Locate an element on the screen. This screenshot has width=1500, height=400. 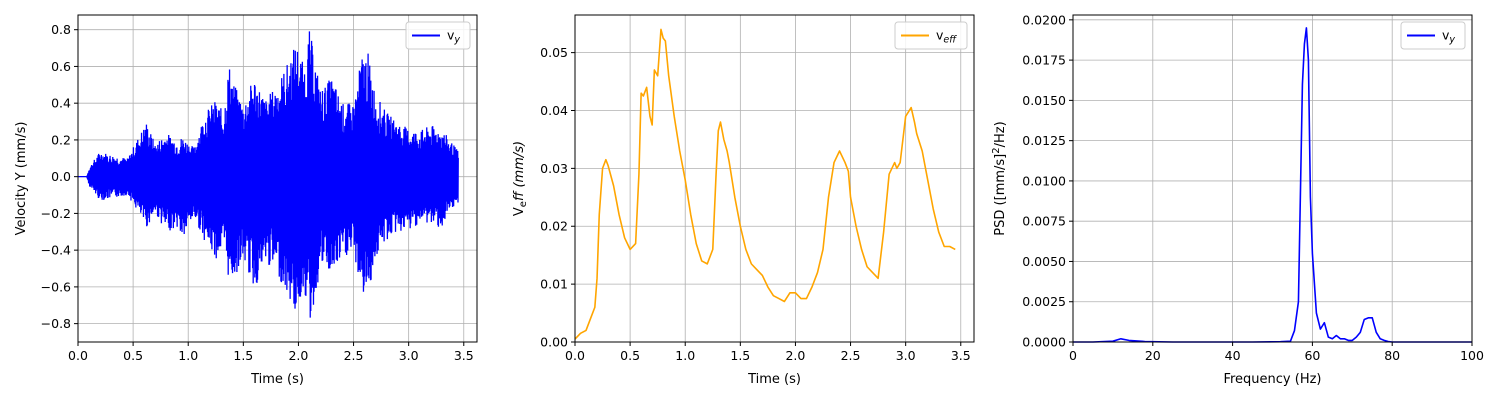
y-tick-label: 0.0100 is located at coordinates (1044, 180).